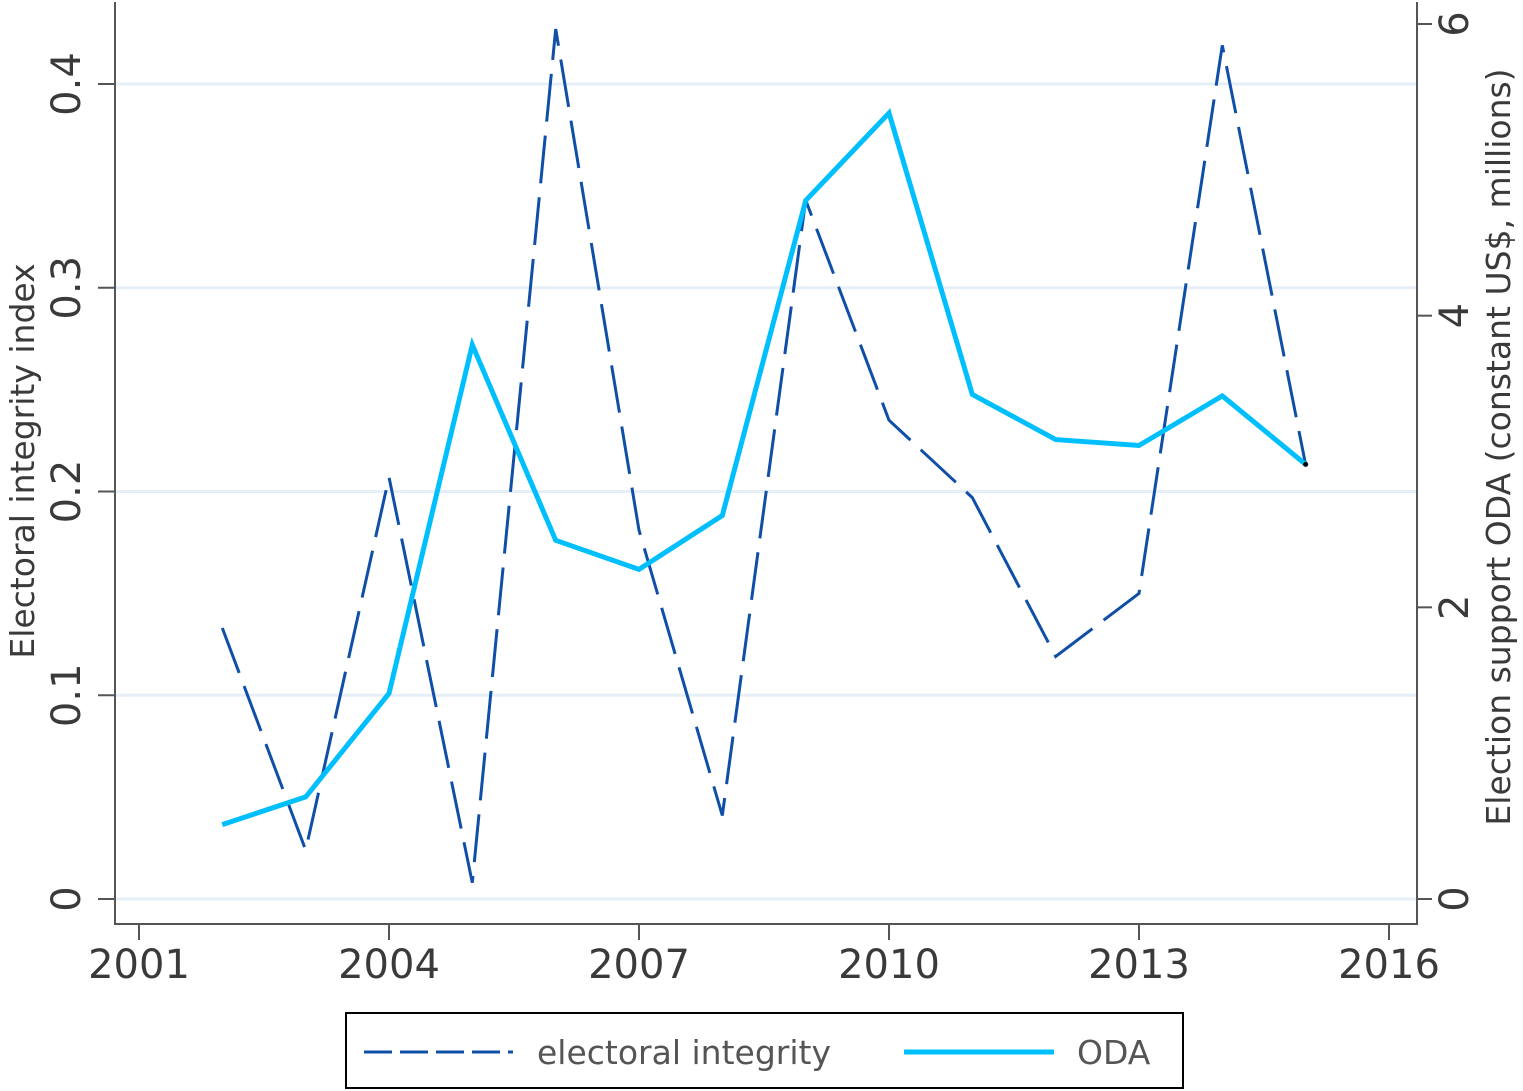 This screenshot has width=1523, height=1091. I want to click on left-y-tick-label: 0, so click(67, 898).